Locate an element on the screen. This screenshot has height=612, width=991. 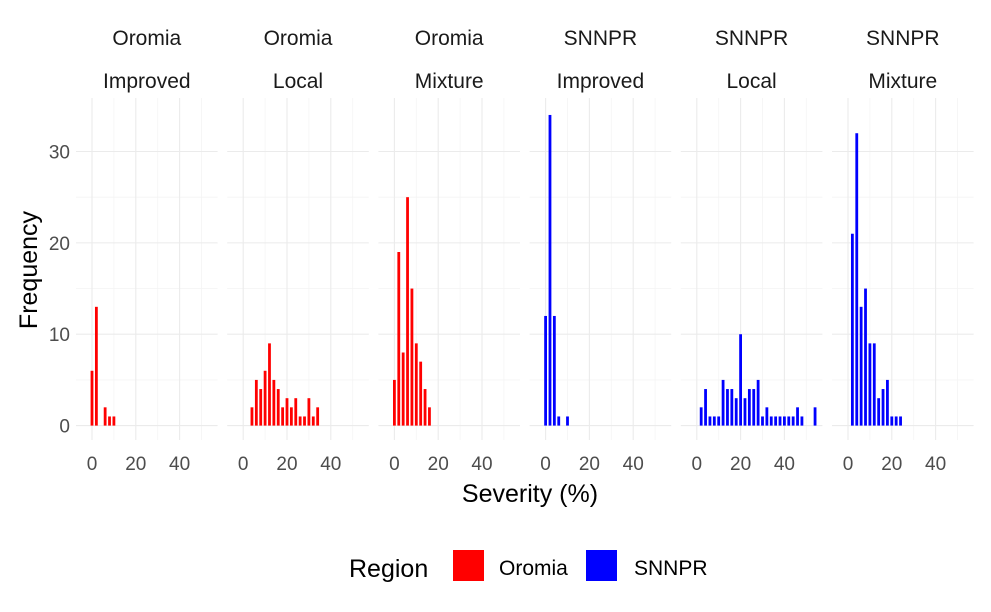
y-tick-label: 0 is located at coordinates (64, 427).